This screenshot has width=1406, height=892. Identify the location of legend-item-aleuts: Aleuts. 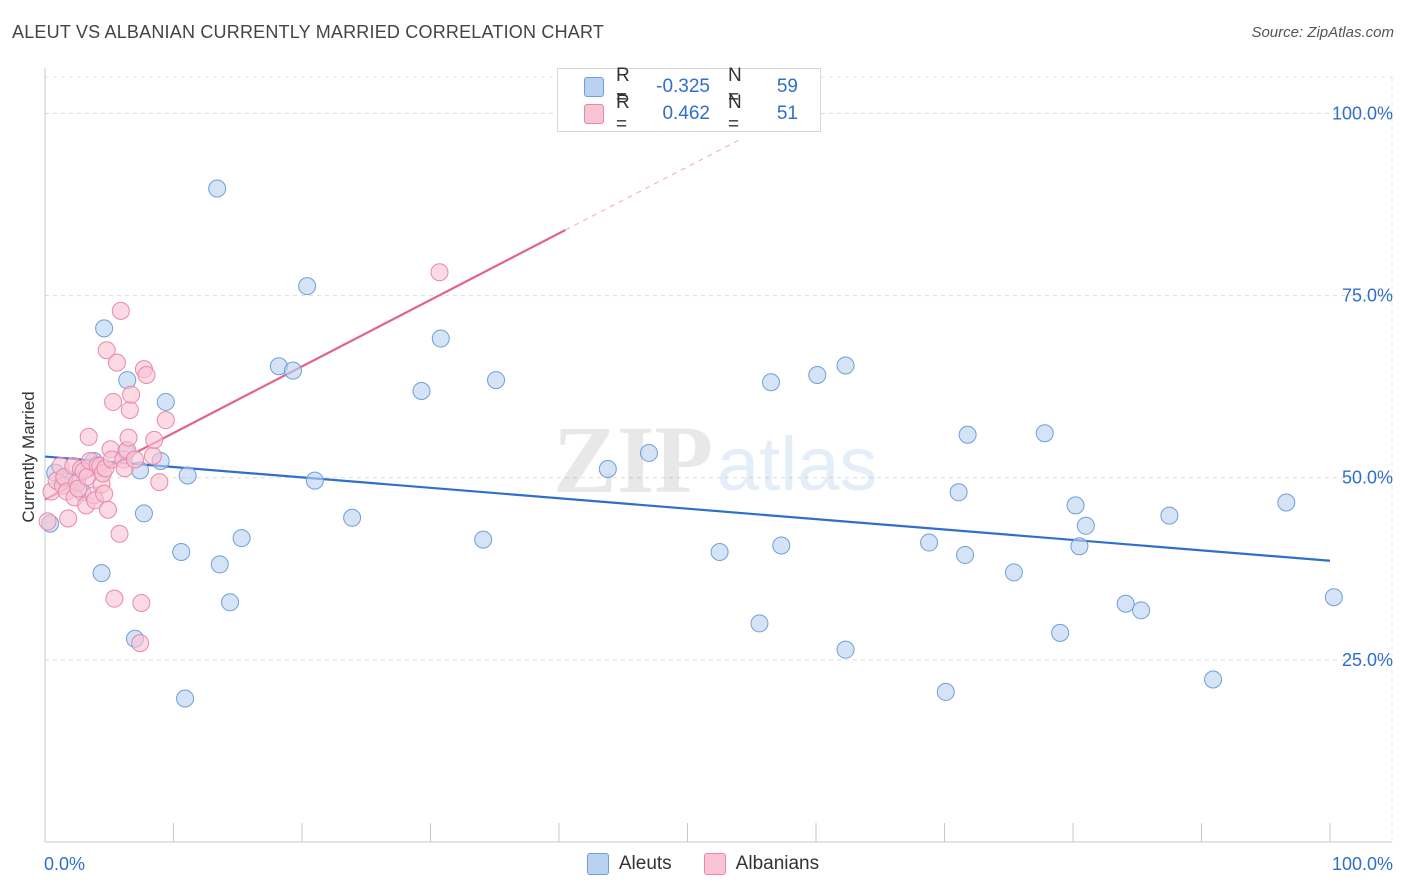
(629, 864).